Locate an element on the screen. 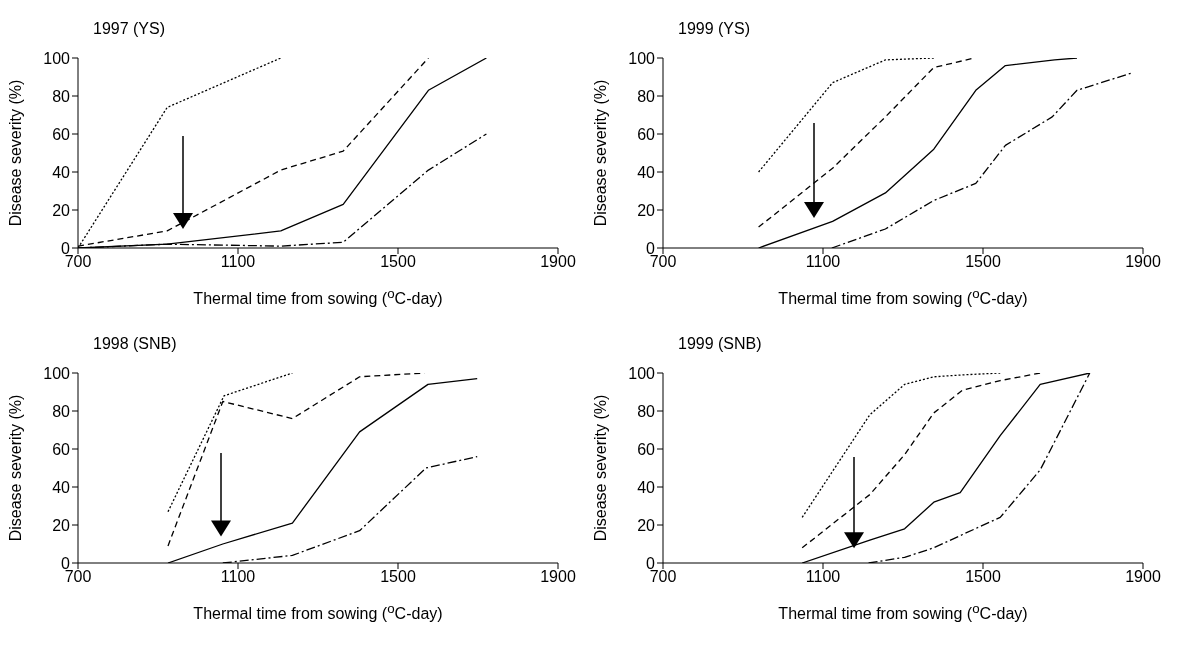 The image size is (1177, 654). chart-title: 1997 (YS) is located at coordinates (129, 29).